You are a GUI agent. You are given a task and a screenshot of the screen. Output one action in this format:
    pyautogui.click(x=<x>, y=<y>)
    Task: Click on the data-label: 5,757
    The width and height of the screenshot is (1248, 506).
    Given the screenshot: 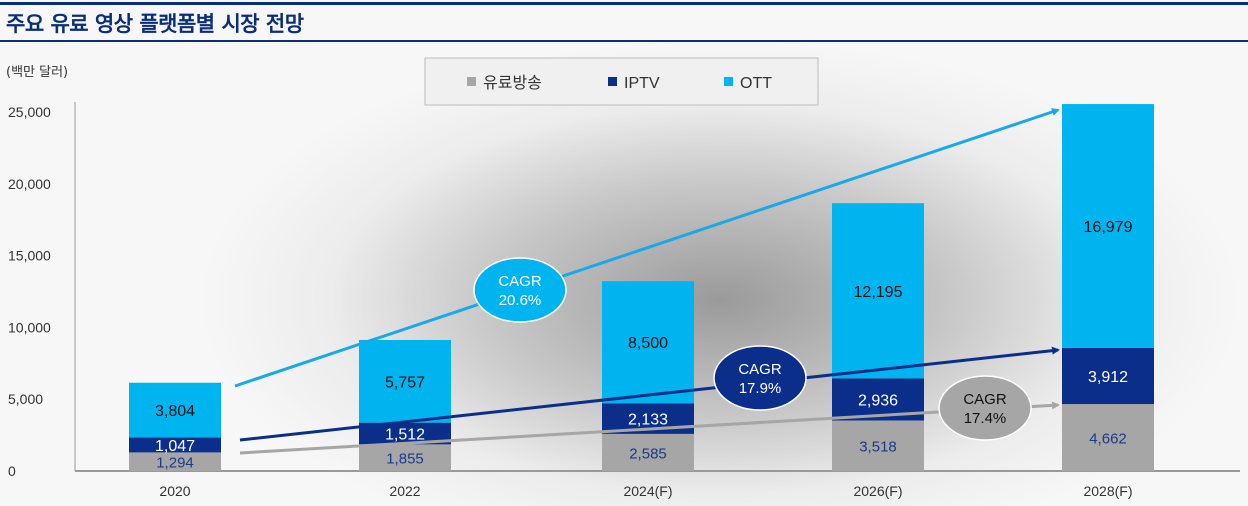 What is the action you would take?
    pyautogui.click(x=405, y=382)
    